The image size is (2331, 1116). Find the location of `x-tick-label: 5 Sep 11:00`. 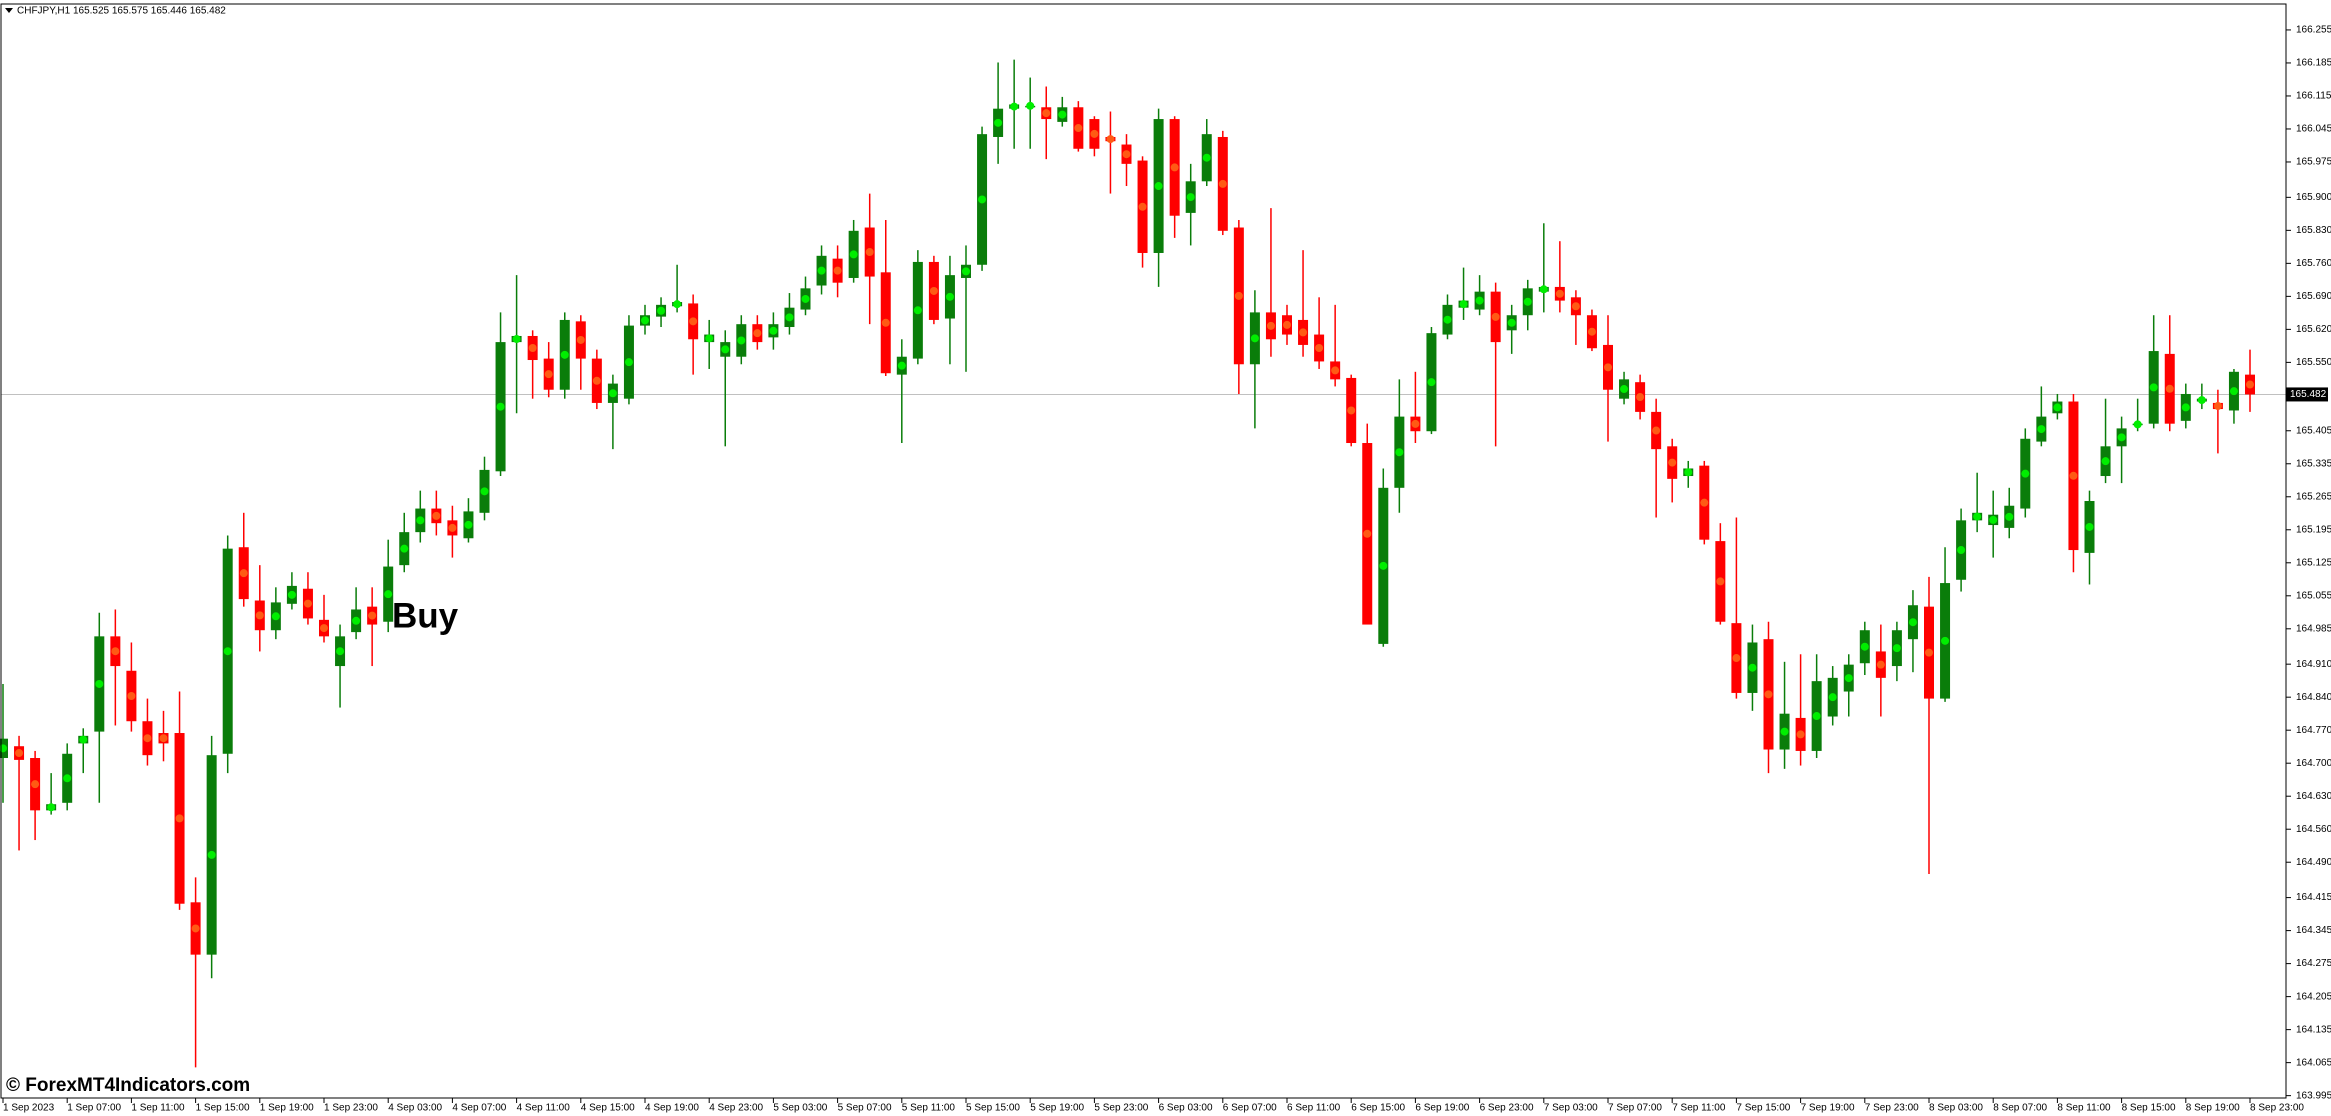

x-tick-label: 5 Sep 11:00 is located at coordinates (929, 1108).